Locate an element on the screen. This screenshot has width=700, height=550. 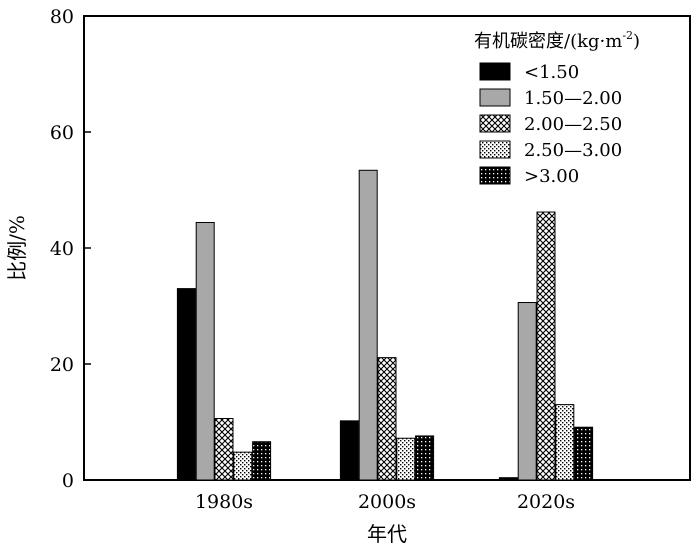
legend-title: 有机碳密度/(kg·m-2) is located at coordinates (557, 40).